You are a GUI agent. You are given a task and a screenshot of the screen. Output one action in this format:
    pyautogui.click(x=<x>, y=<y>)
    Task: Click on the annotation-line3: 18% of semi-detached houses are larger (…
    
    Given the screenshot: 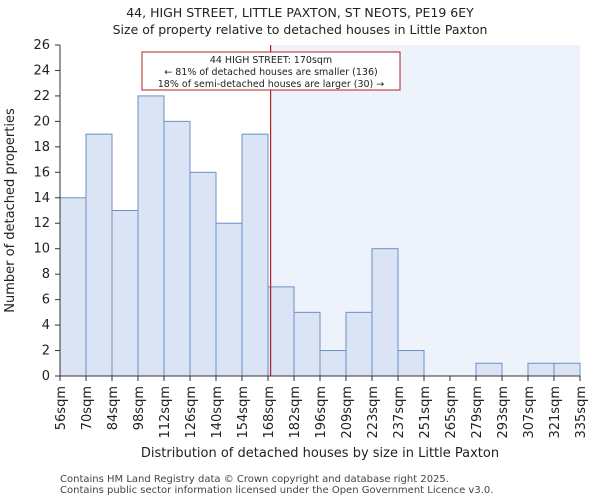 What is the action you would take?
    pyautogui.click(x=271, y=84)
    